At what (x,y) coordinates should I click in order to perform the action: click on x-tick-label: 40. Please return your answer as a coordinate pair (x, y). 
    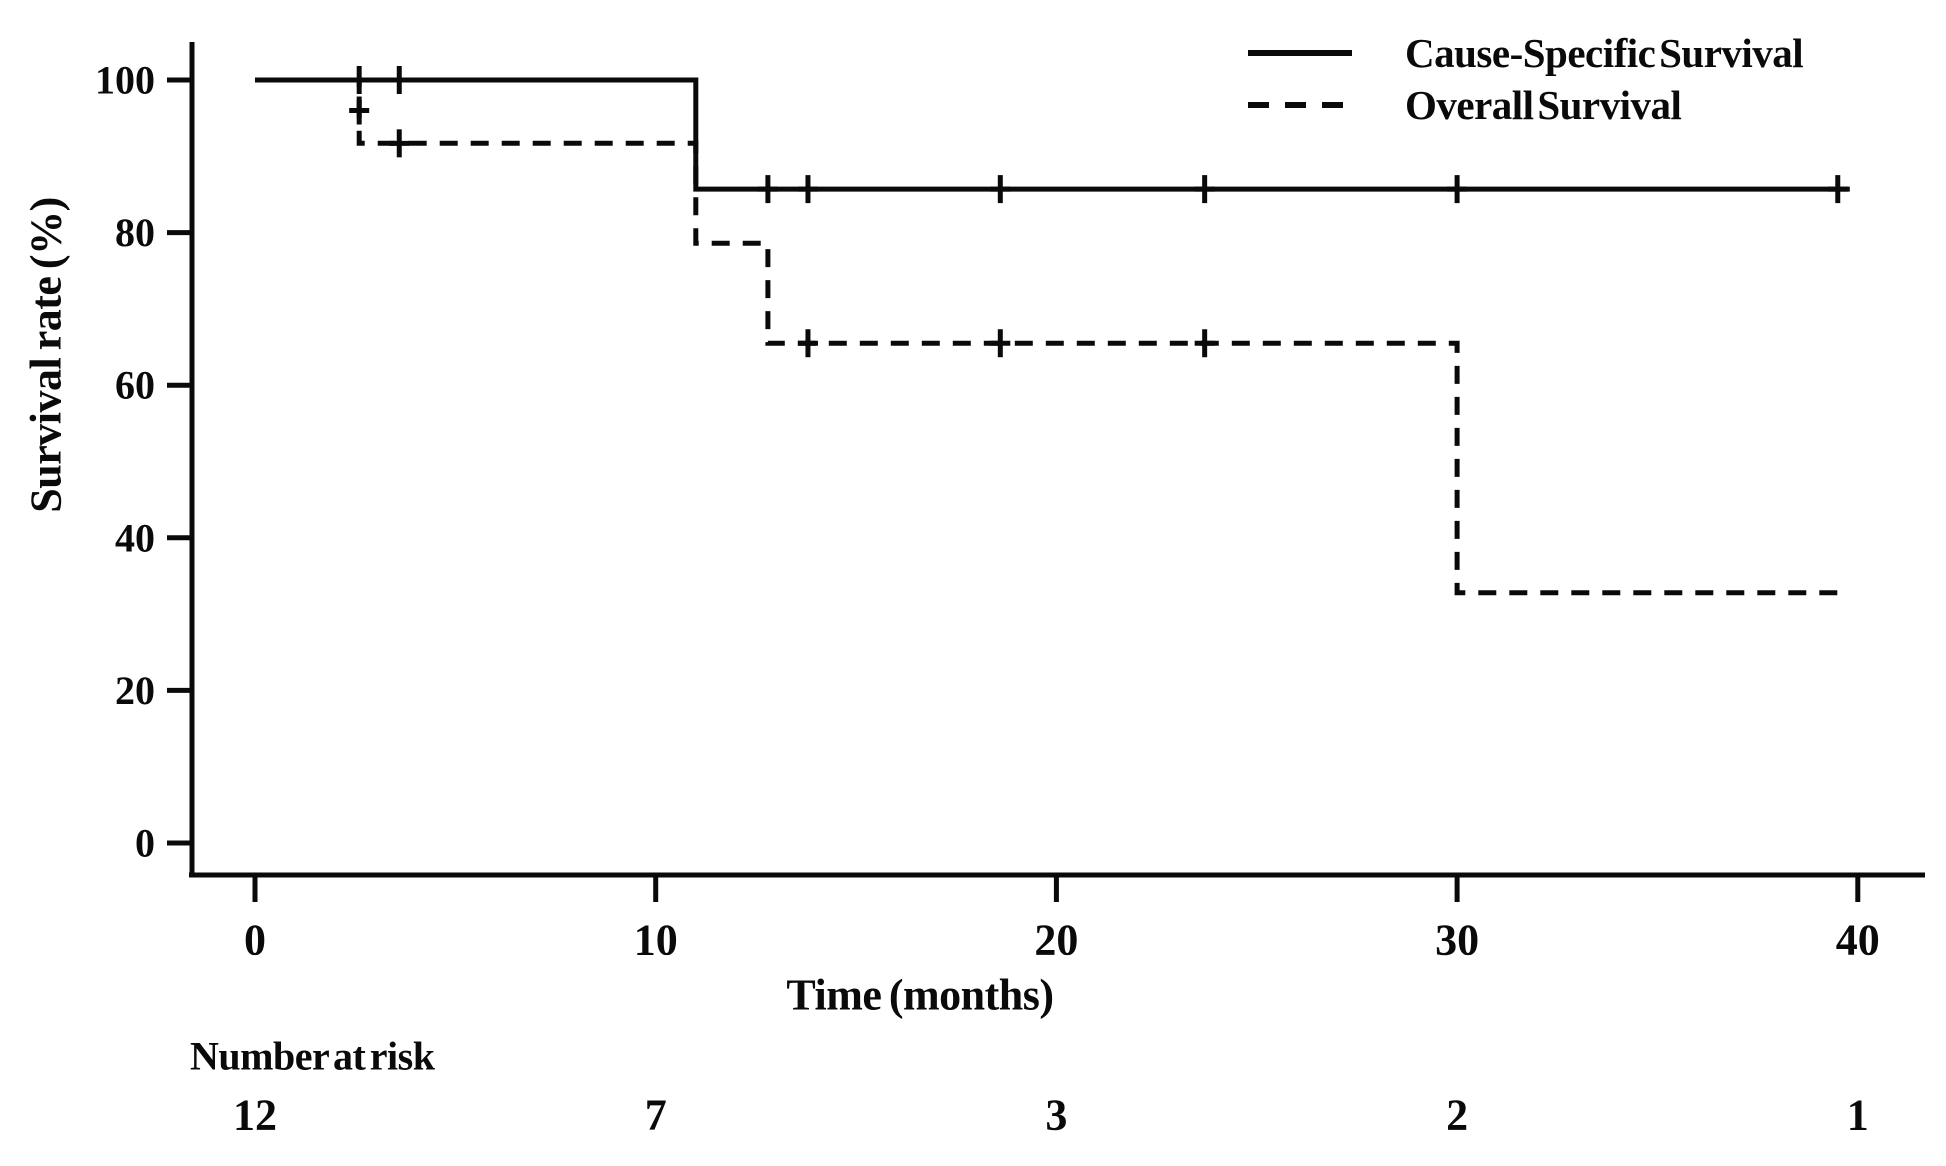
    Looking at the image, I should click on (1858, 940).